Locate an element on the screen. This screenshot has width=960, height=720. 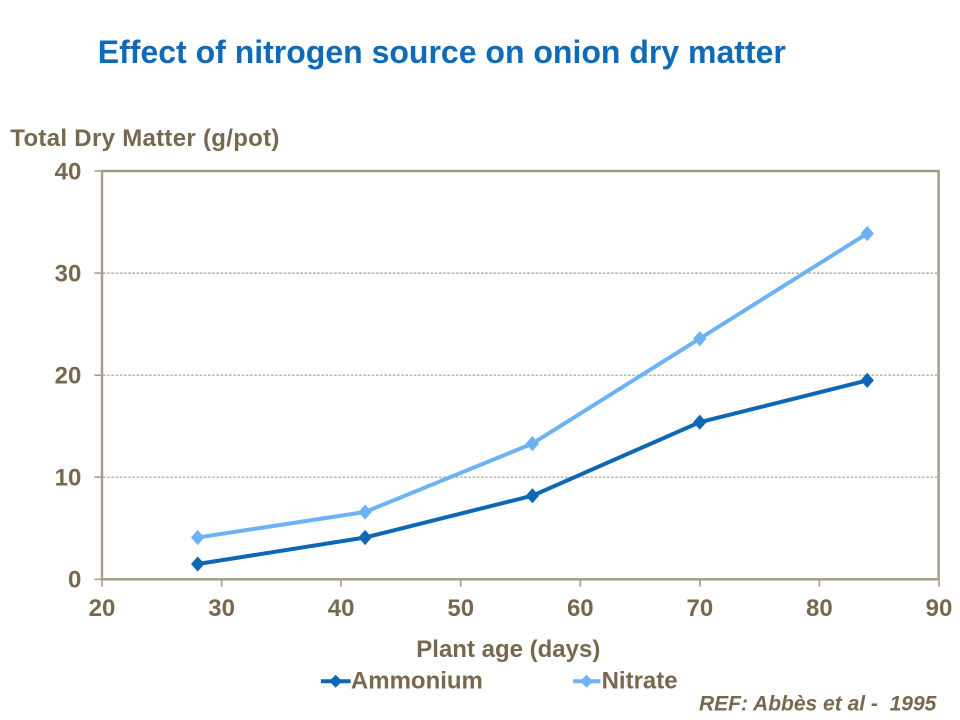
svg-text: REF: Abbès et al - 1995 is located at coordinates (818, 703).